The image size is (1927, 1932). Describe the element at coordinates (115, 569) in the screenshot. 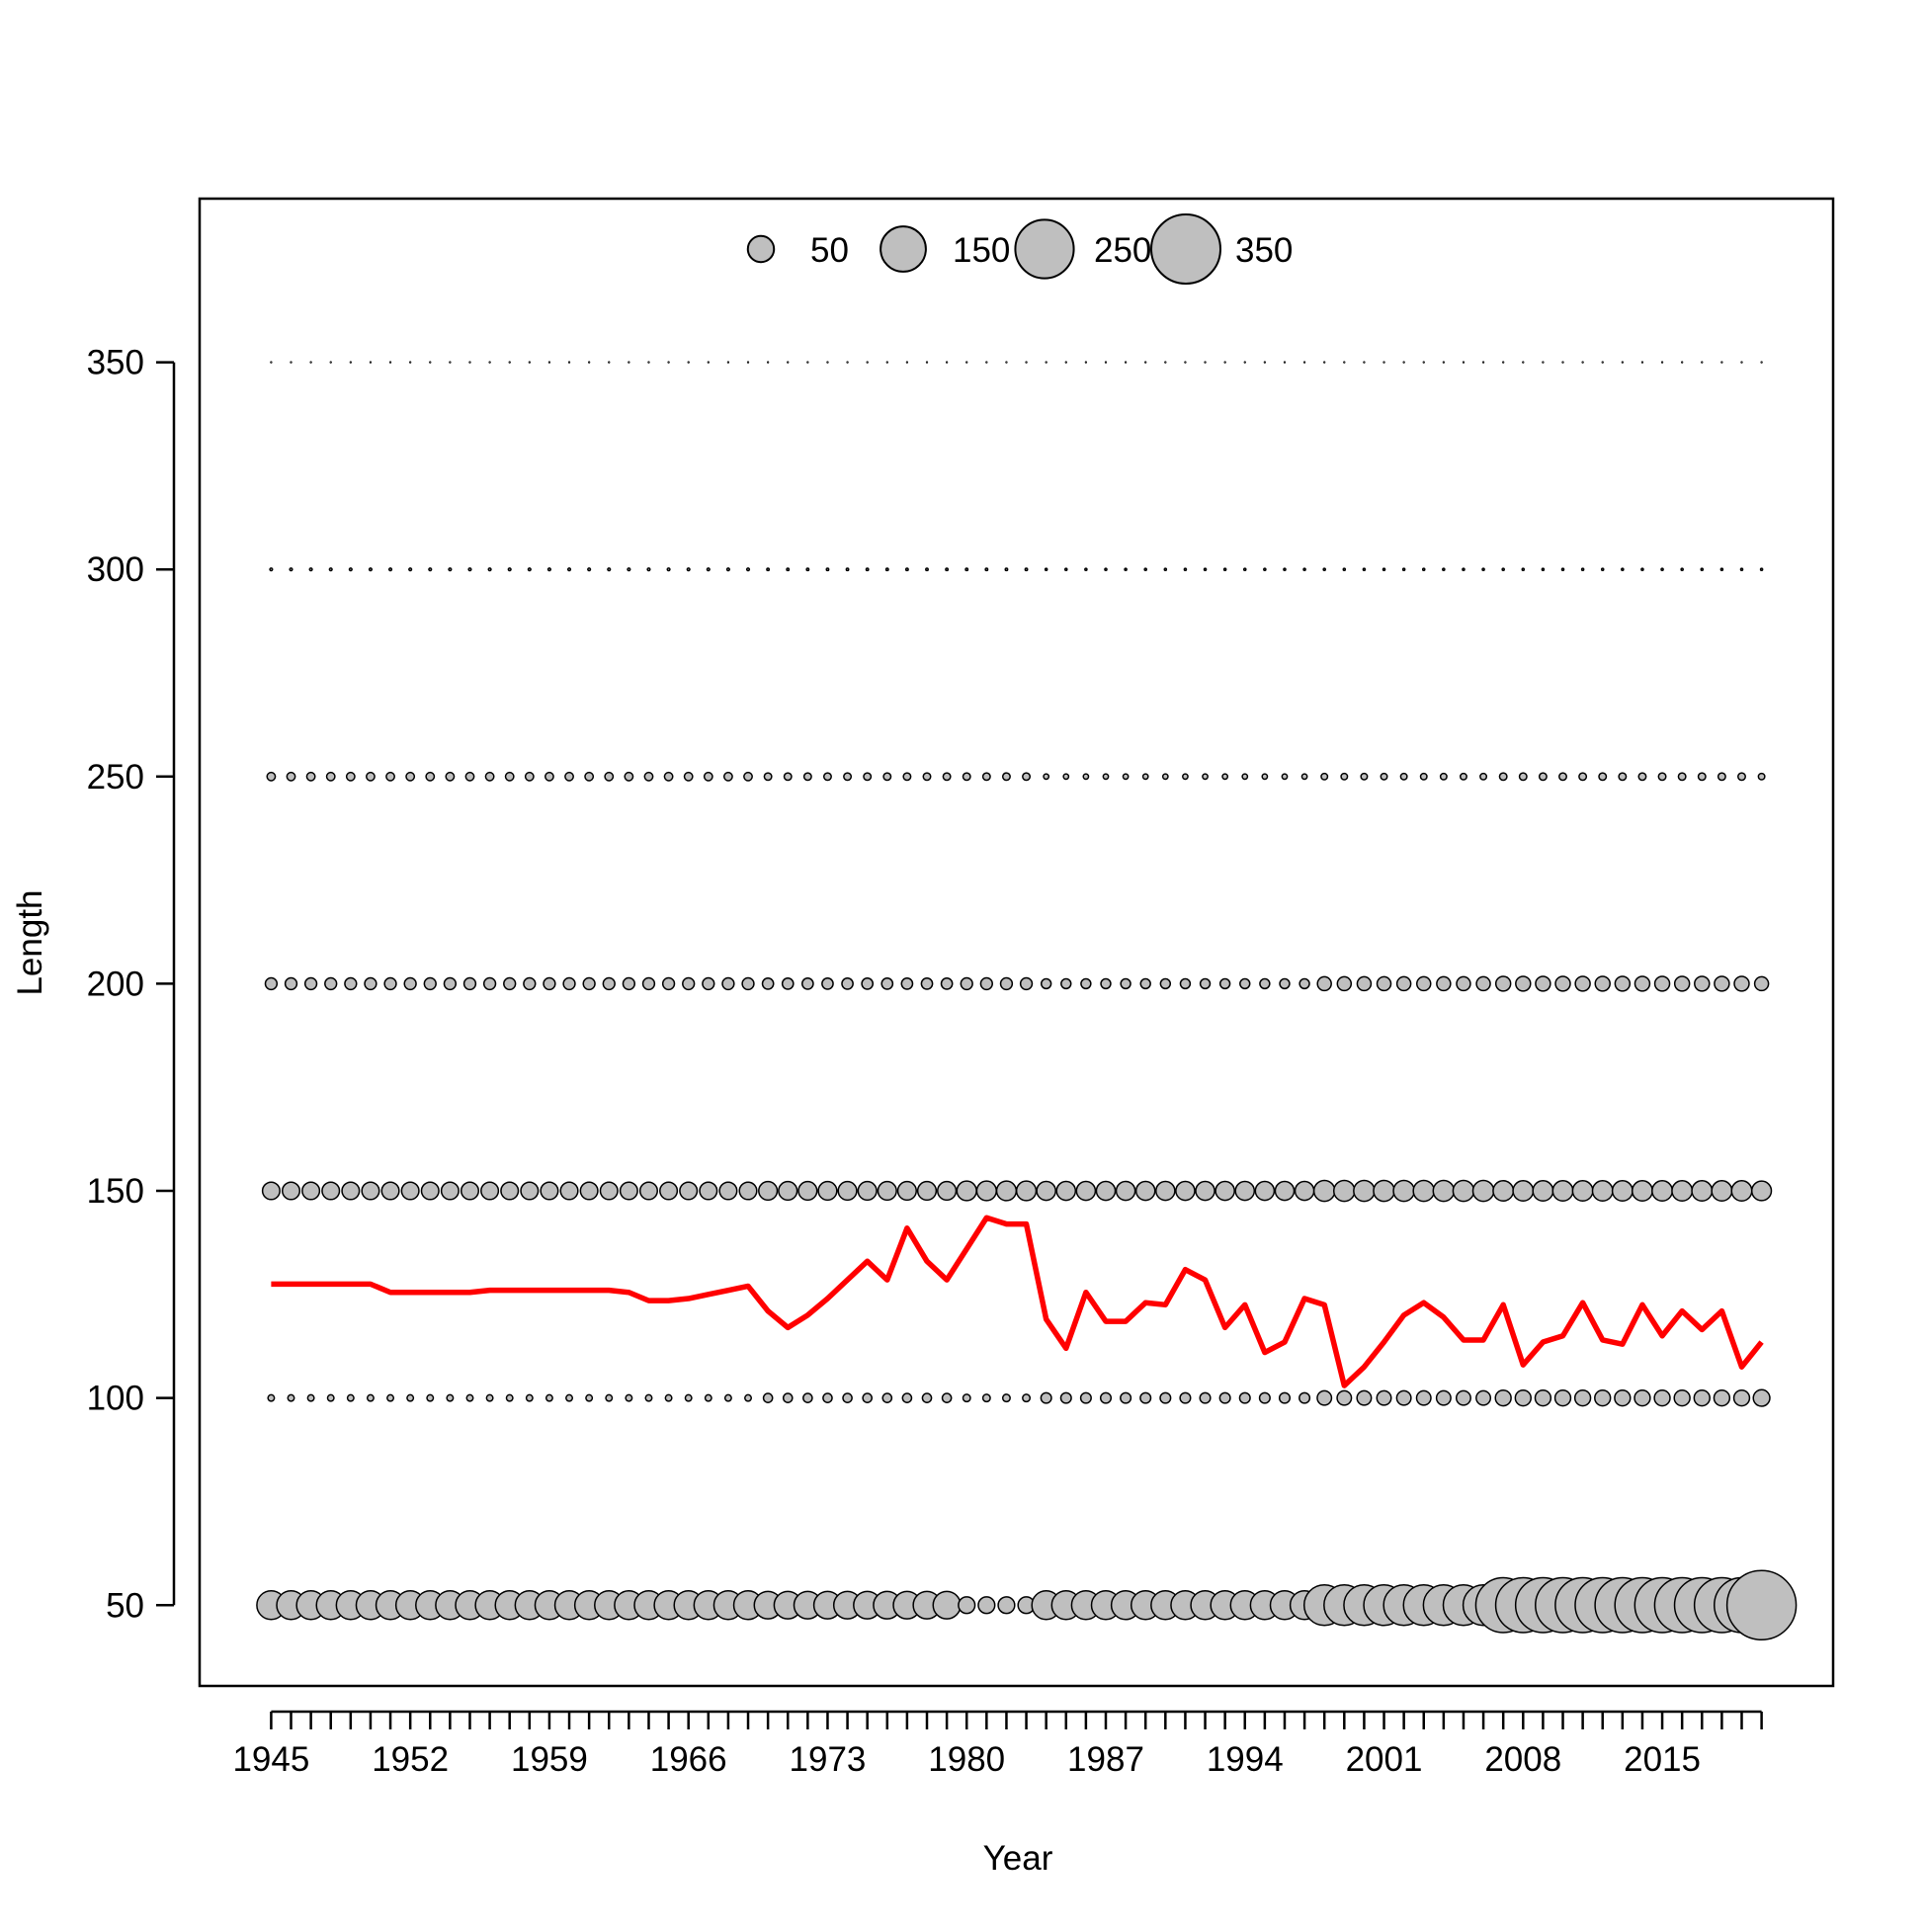

I see `y-tick-label: 300` at that location.